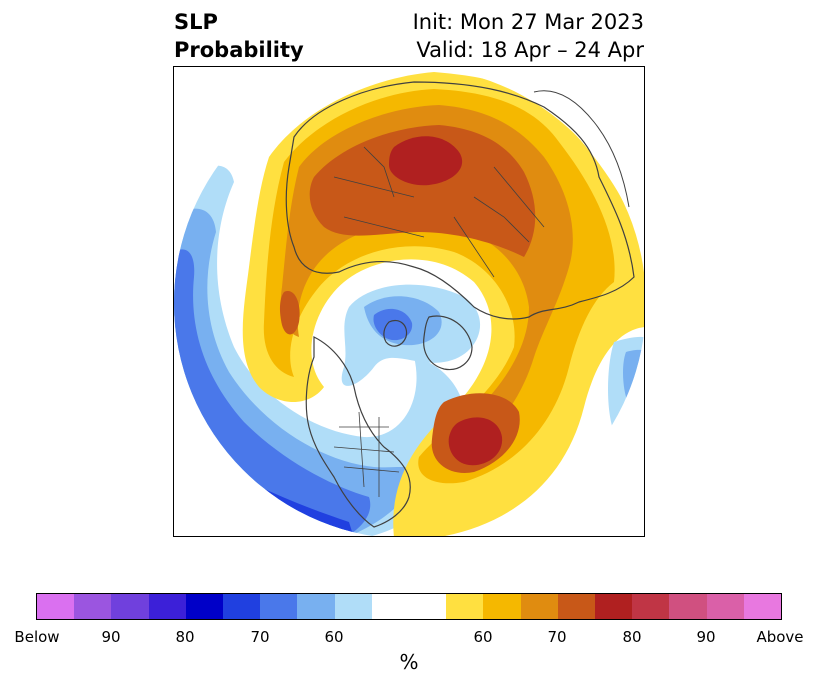 This screenshot has width=819, height=686. What do you see at coordinates (37, 637) in the screenshot?
I see `colorbar-tick-label: Below` at bounding box center [37, 637].